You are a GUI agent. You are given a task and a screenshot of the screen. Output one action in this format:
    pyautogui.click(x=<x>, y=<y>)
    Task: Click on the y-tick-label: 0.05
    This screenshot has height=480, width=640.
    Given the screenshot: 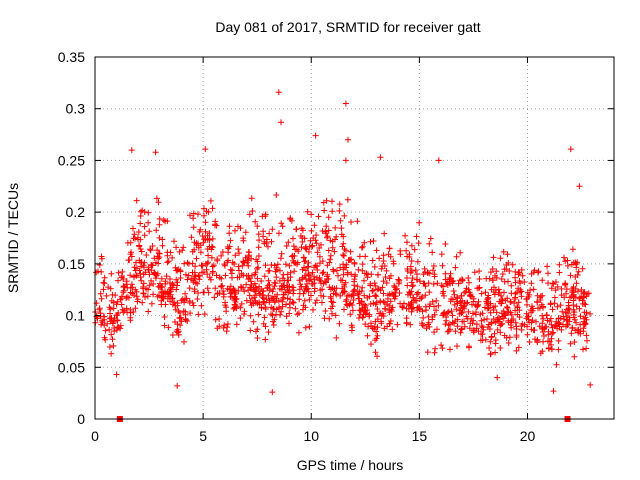 What is the action you would take?
    pyautogui.click(x=71, y=367)
    